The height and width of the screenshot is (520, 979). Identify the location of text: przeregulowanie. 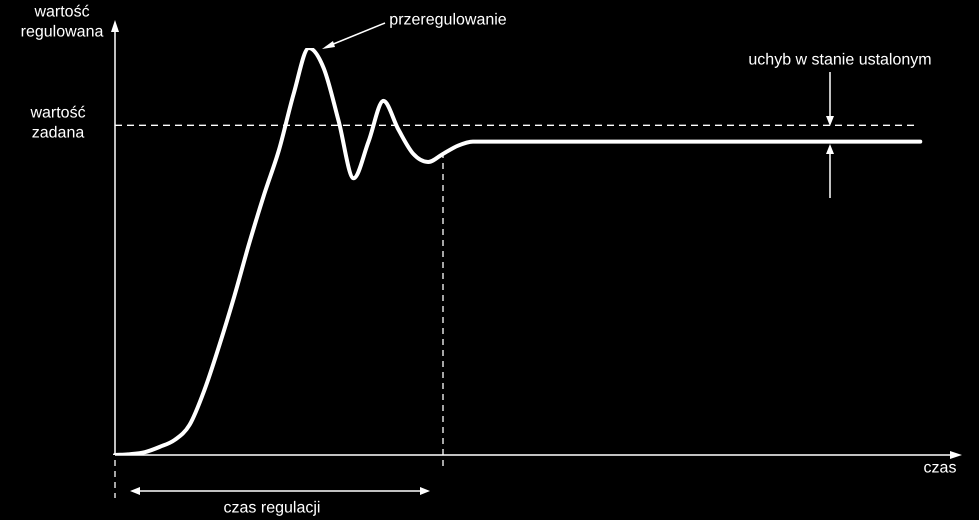
(448, 19).